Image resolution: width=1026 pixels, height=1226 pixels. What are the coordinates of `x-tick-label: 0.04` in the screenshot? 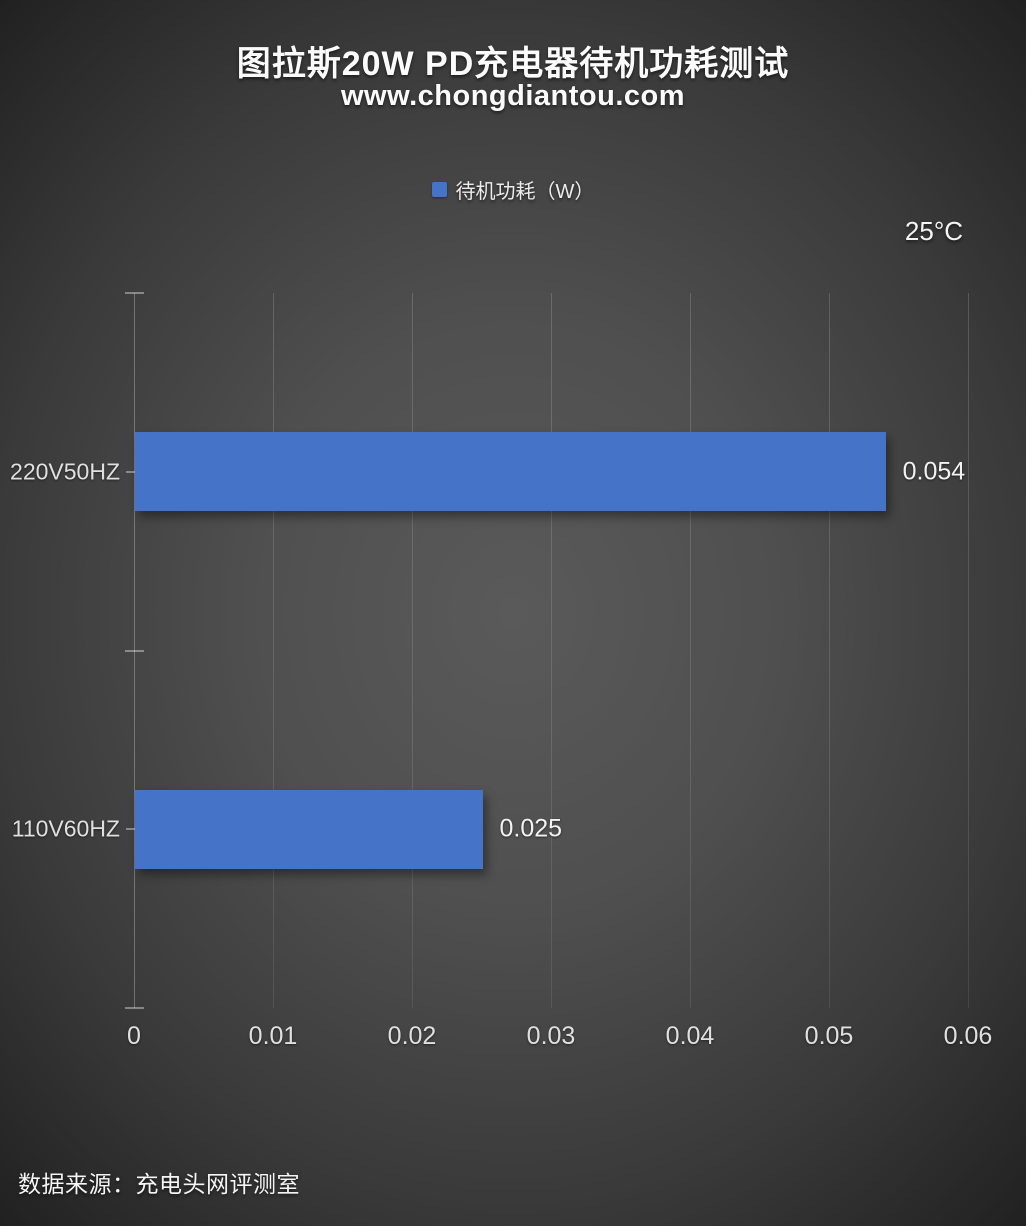 It's located at (690, 1036).